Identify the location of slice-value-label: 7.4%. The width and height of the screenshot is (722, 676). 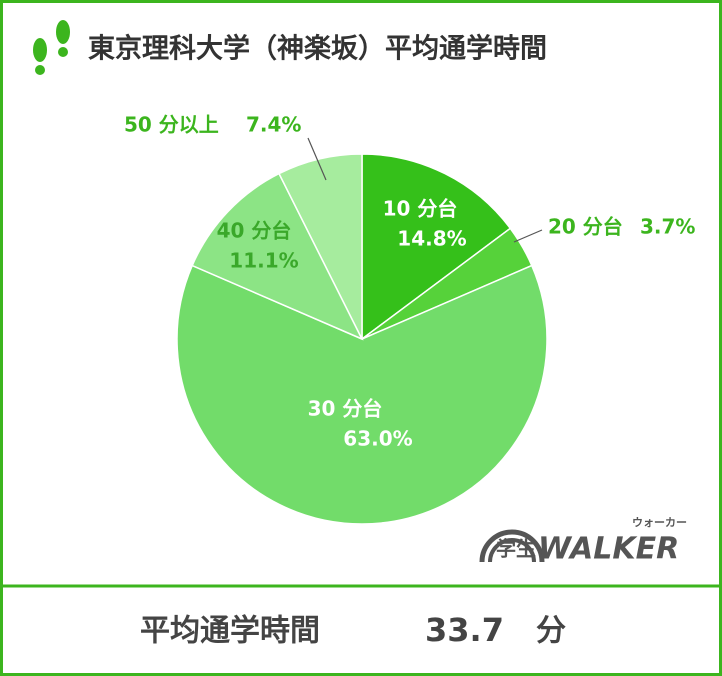
(273, 125).